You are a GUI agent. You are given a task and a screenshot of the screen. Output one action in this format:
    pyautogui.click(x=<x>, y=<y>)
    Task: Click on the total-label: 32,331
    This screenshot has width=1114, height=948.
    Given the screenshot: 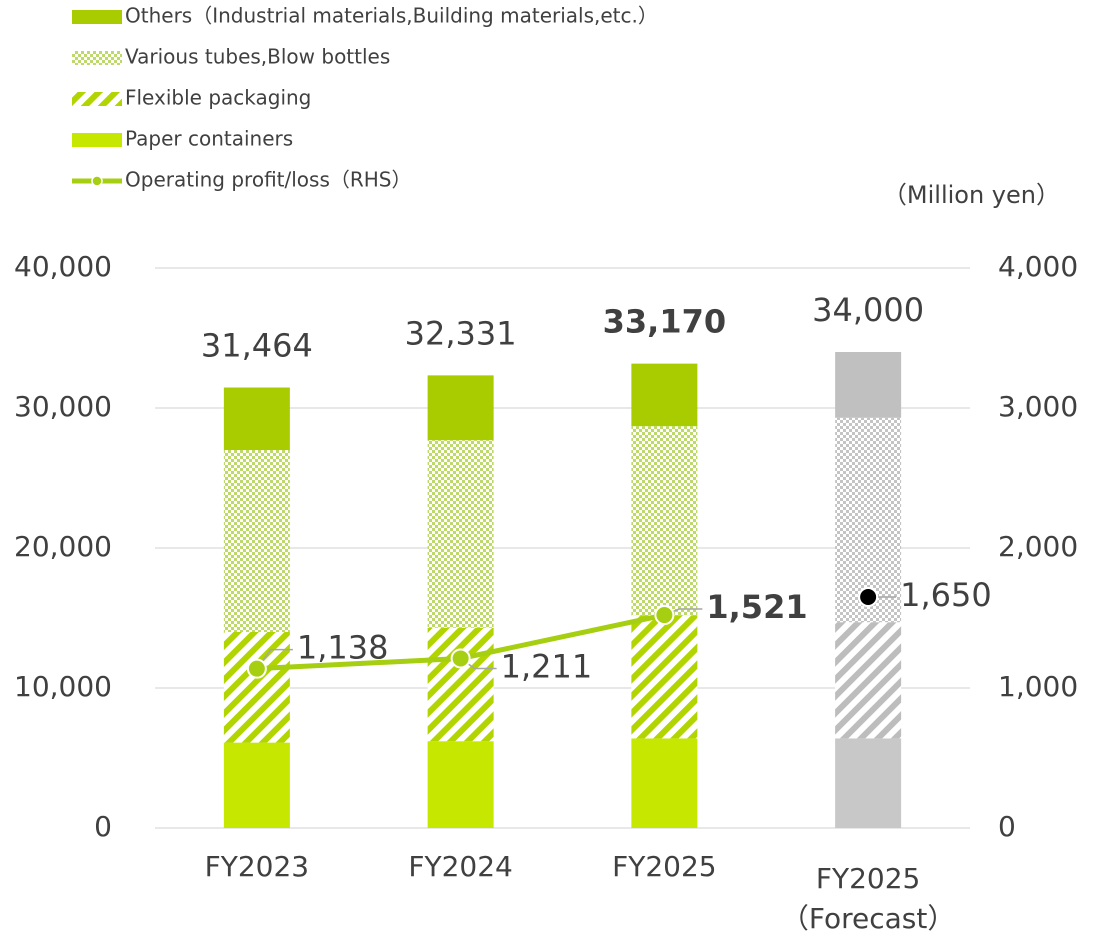 What is the action you would take?
    pyautogui.click(x=461, y=333)
    